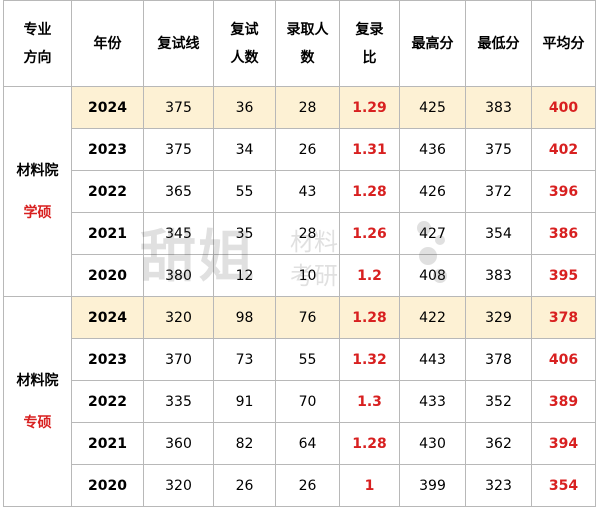 The height and width of the screenshot is (512, 598). I want to click on ratio-cell: 1, so click(369, 485).